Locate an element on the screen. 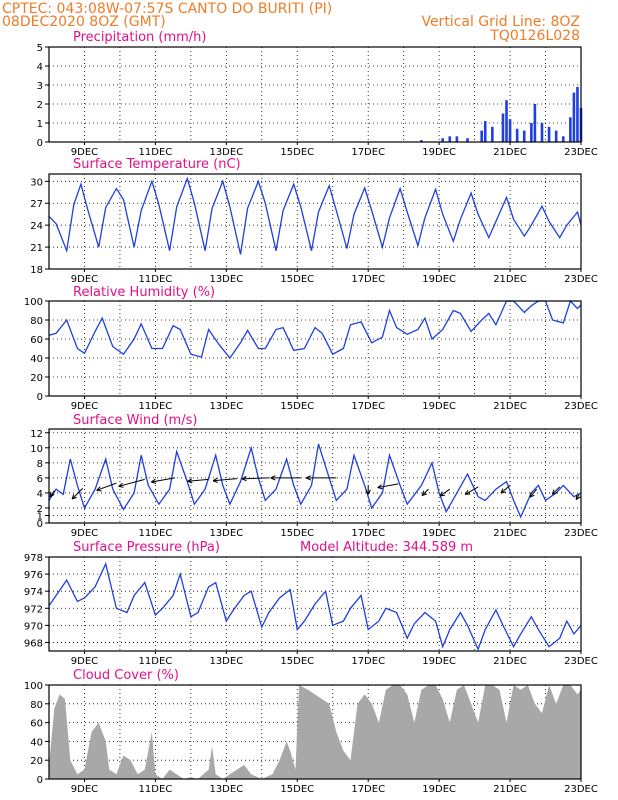 This screenshot has height=800, width=618. cloud-area is located at coordinates (315, 732).